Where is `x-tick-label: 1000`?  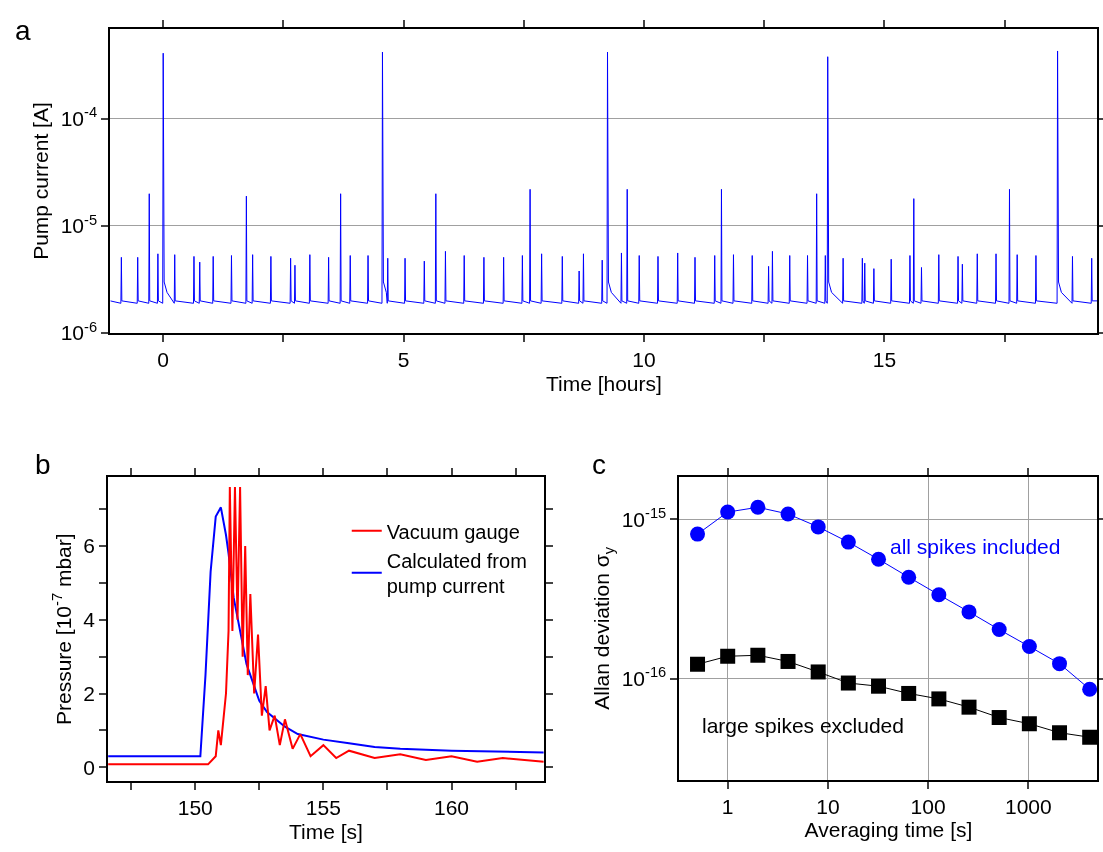 x-tick-label: 1000 is located at coordinates (1028, 806).